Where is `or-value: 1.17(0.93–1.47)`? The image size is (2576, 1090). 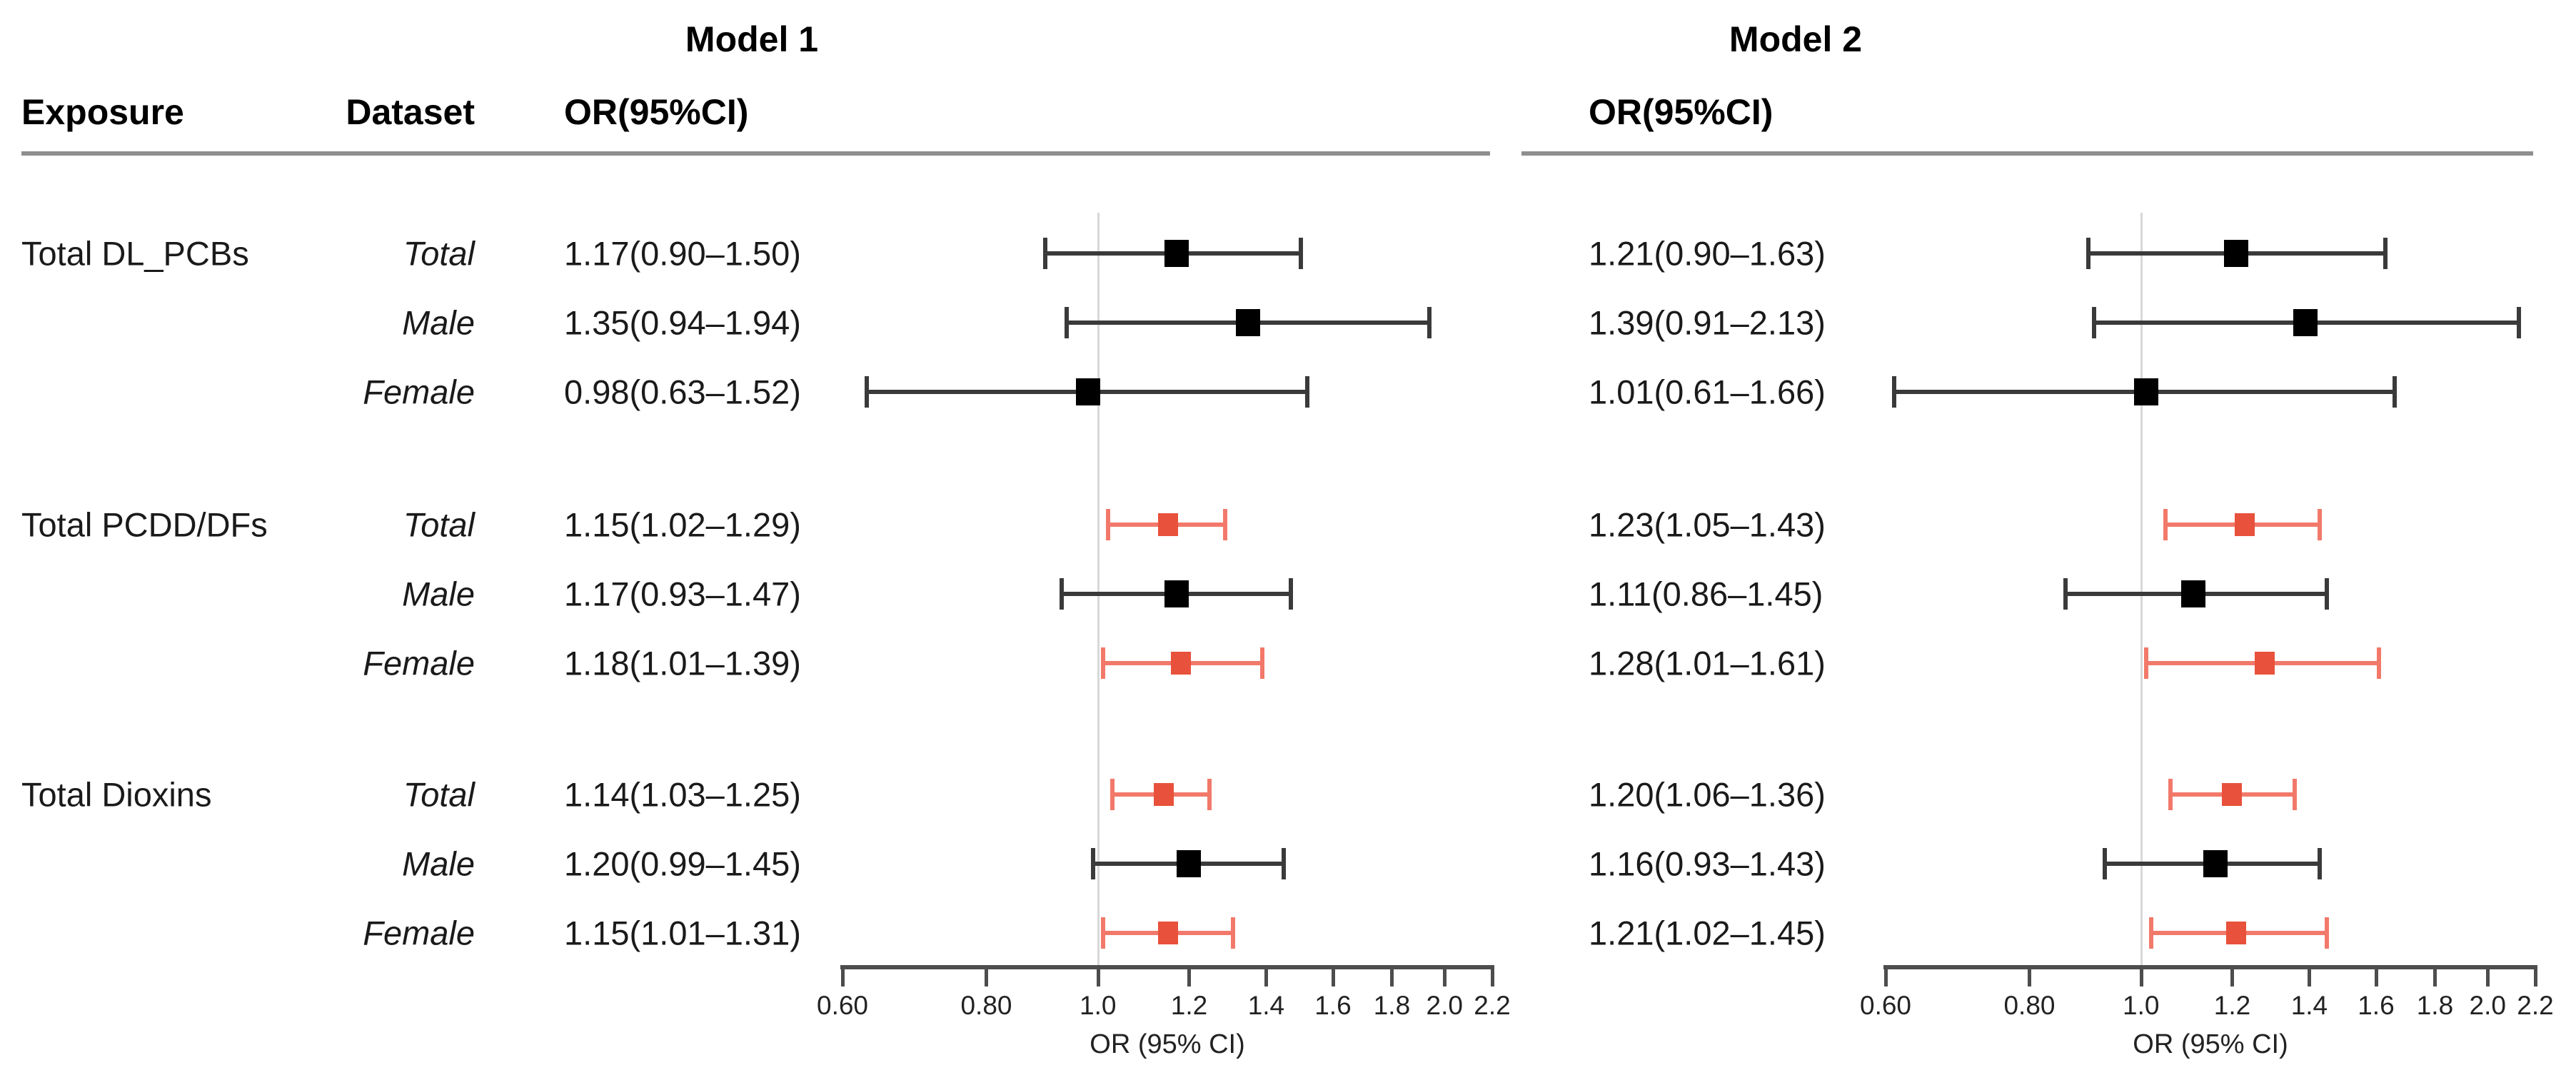
or-value: 1.17(0.93–1.47) is located at coordinates (682, 594).